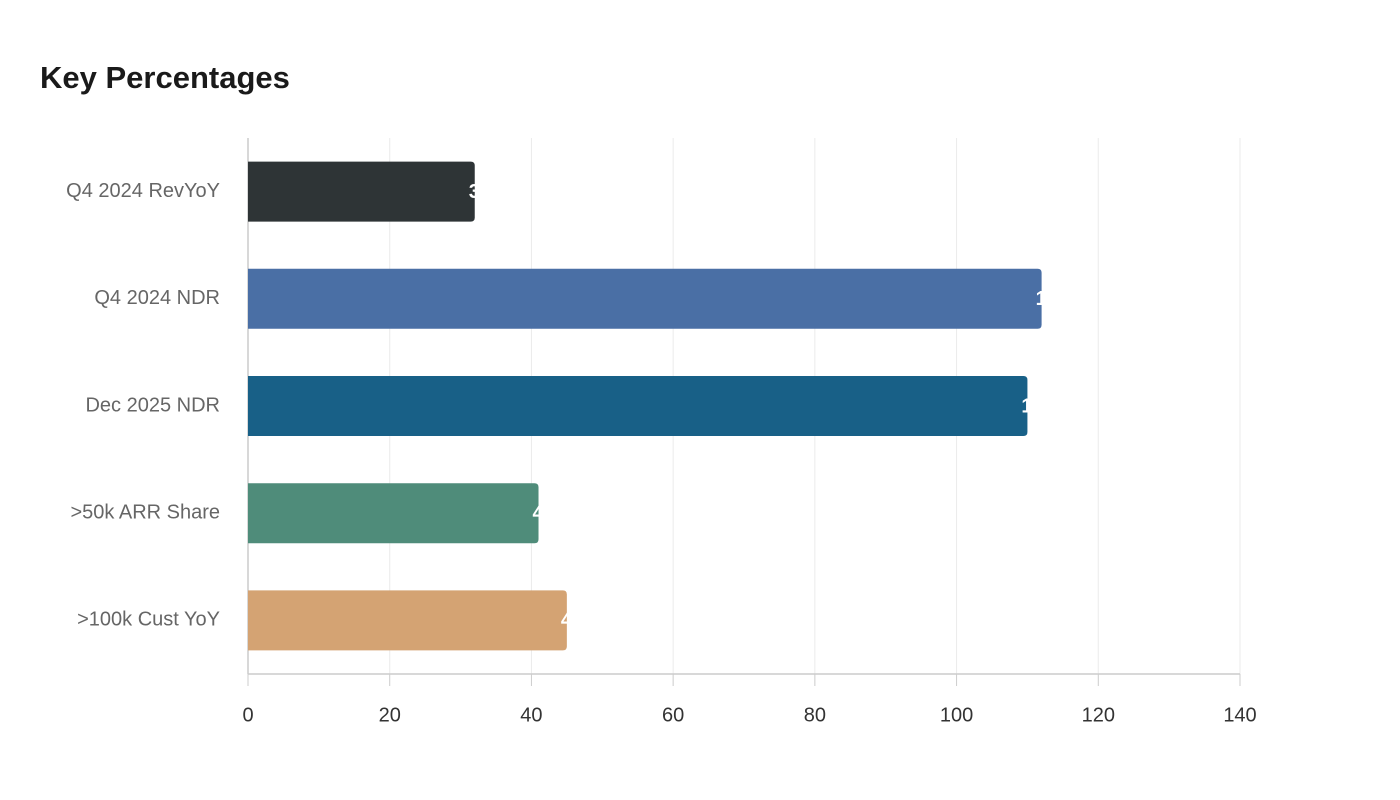 The height and width of the screenshot is (800, 1400). I want to click on y-tick-label: Q4 2024 RevYoY, so click(143, 191).